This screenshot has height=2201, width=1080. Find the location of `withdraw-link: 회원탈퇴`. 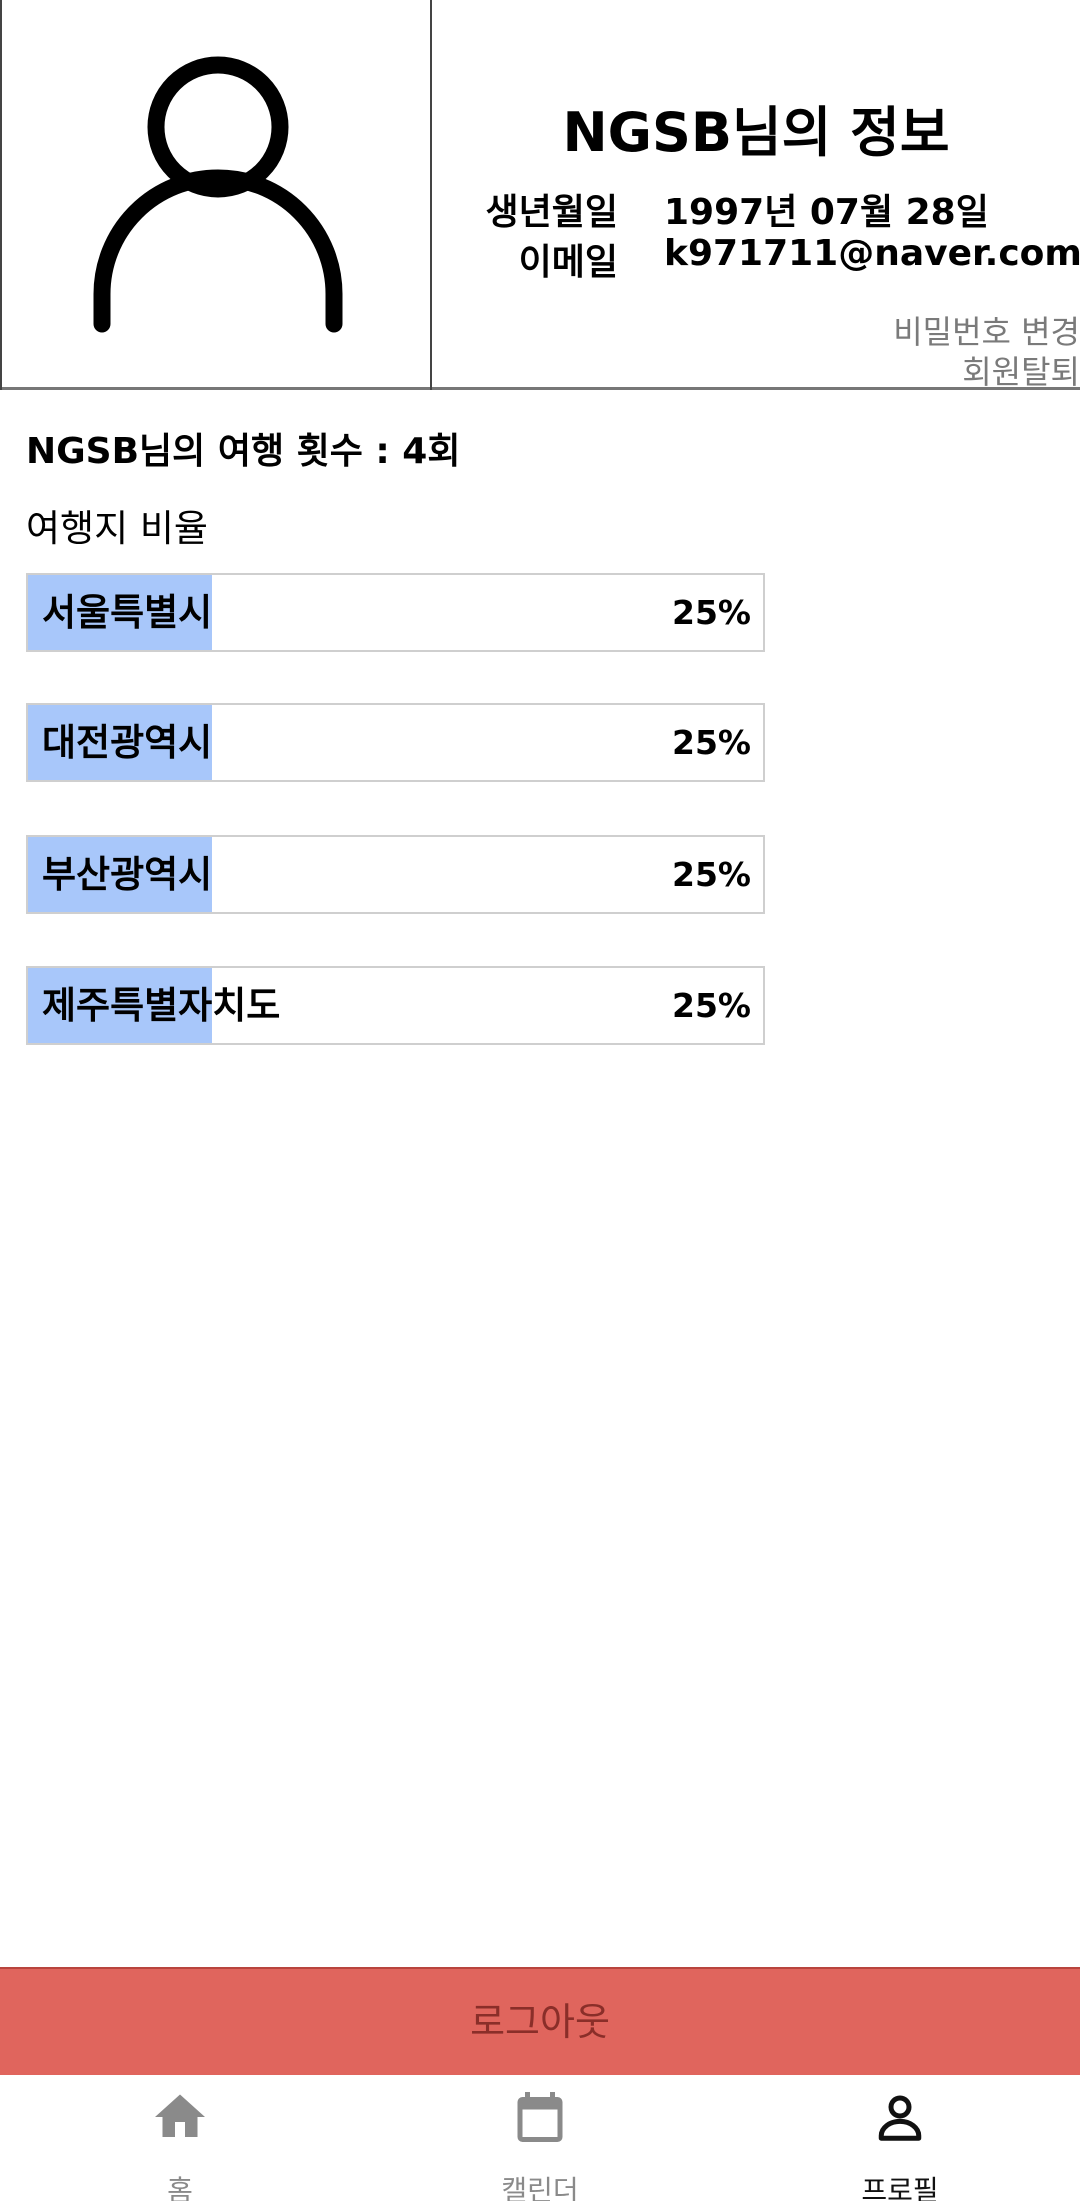

withdraw-link: 회원탈퇴 is located at coordinates (1021, 372).